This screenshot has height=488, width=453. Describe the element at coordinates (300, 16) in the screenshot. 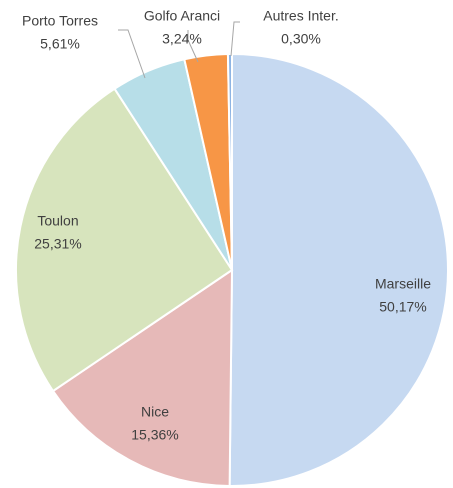

I see `slice-label: Autres Inter.` at that location.